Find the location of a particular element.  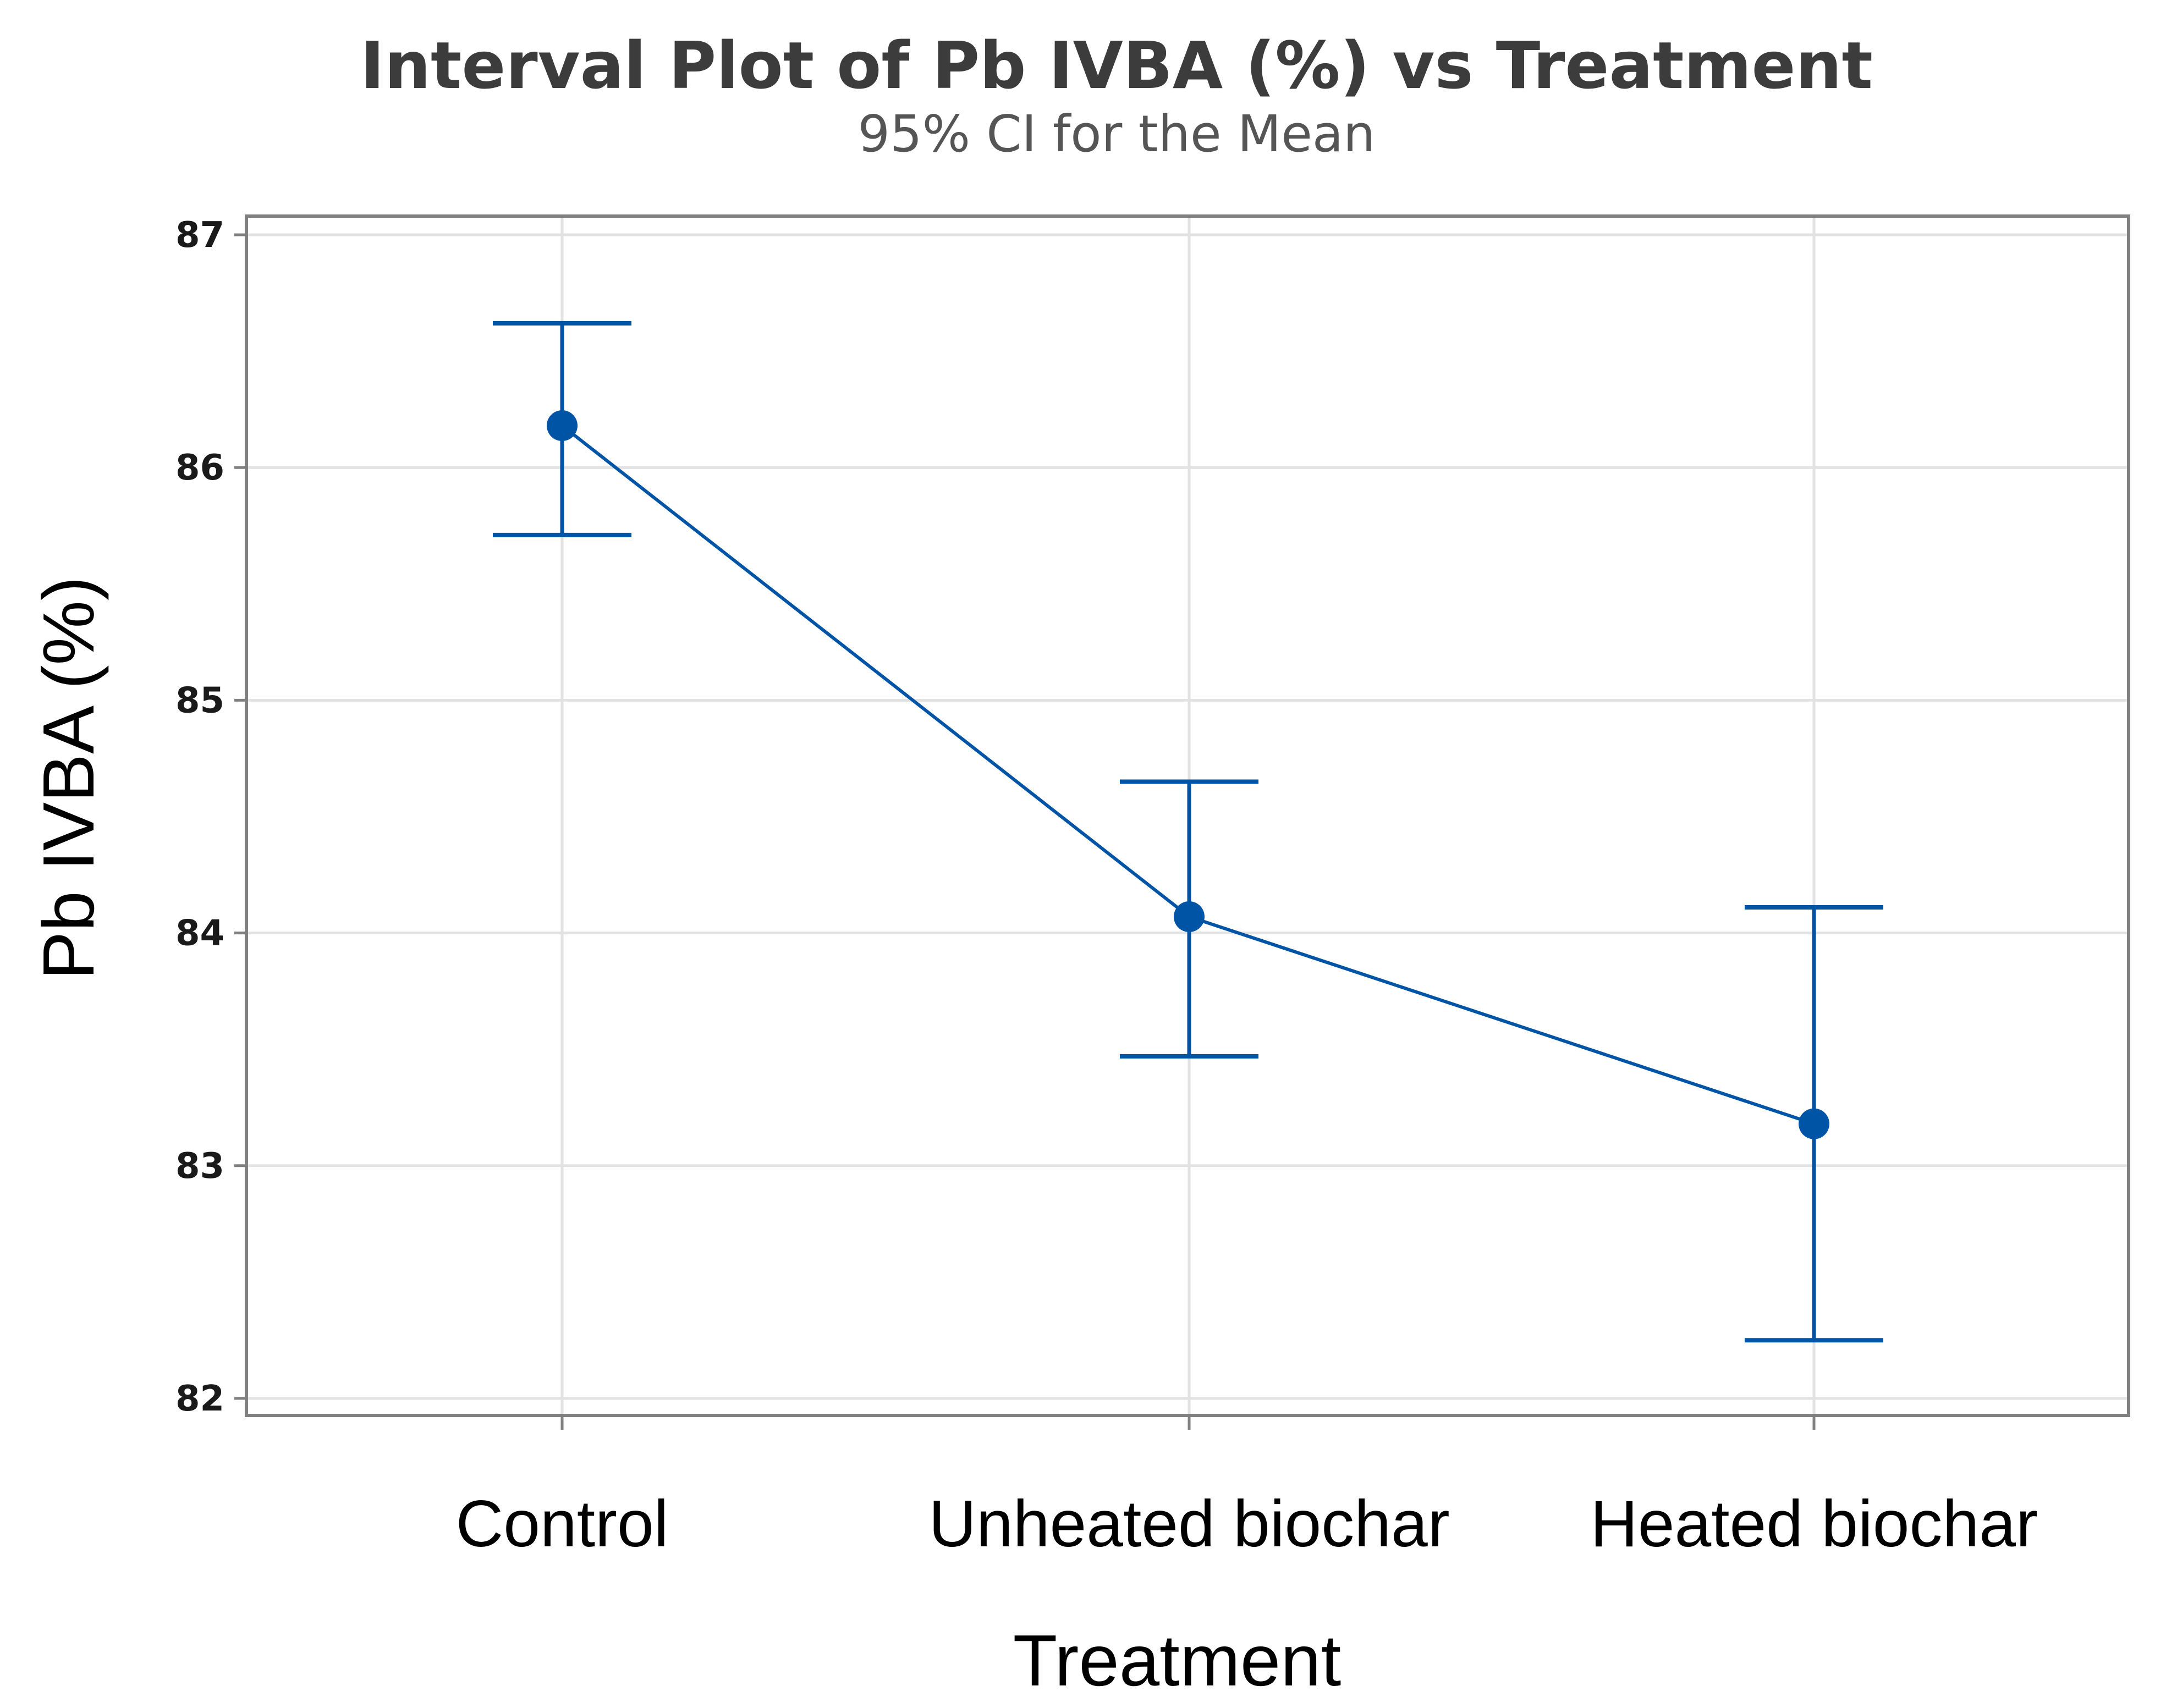

y-tick-label: 84 is located at coordinates (199, 933).